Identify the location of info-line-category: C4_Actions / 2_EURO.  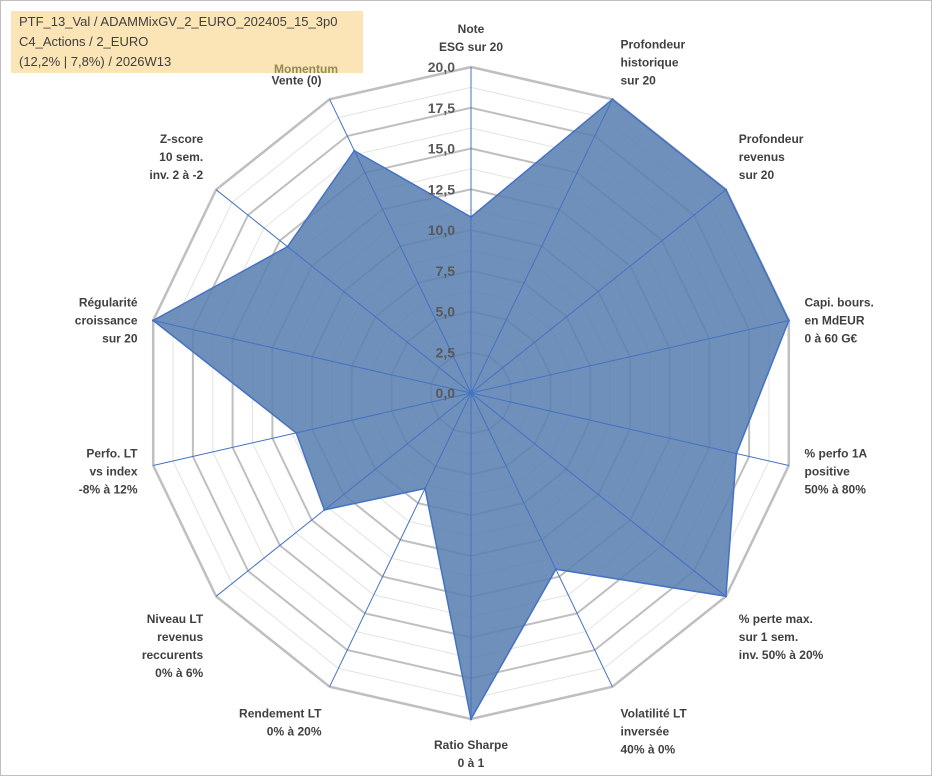
(84, 41).